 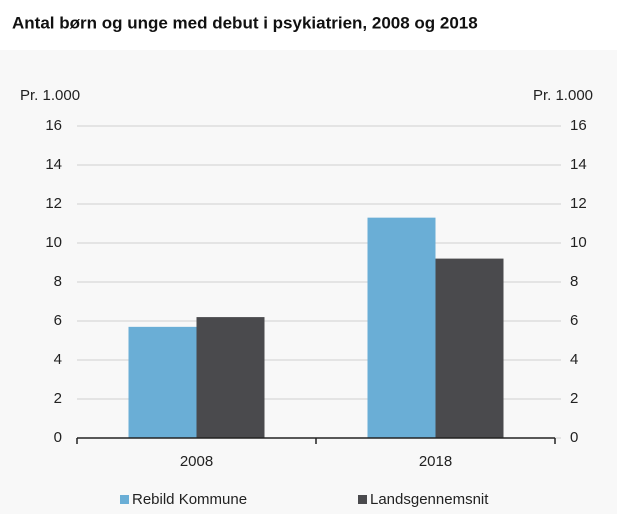 I want to click on y2-axis-label: Pr. 1.000, so click(x=563, y=95).